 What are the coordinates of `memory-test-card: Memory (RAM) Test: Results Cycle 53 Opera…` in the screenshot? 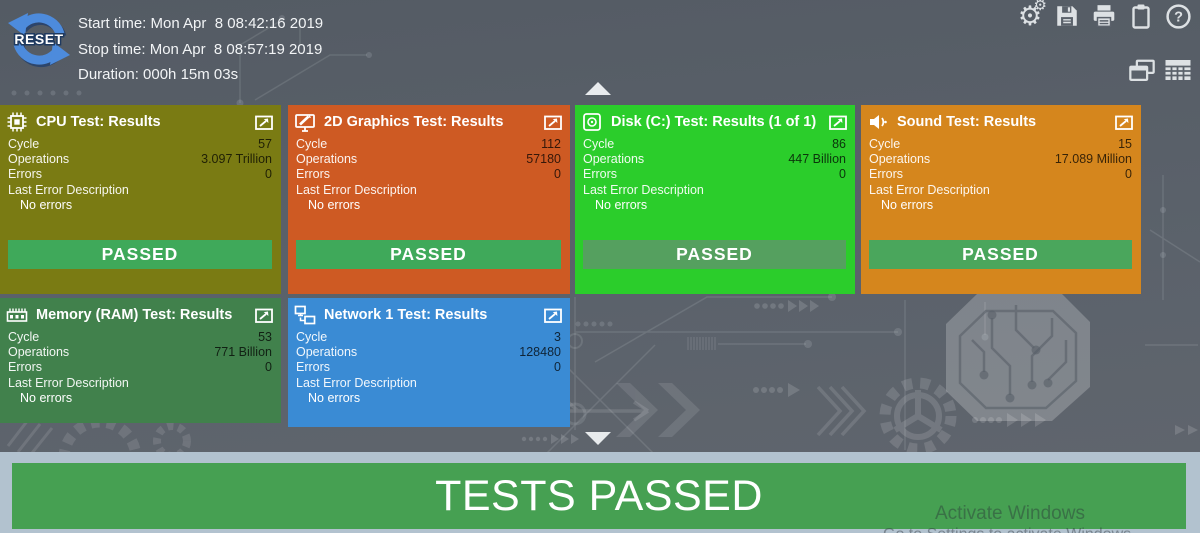 It's located at (140, 360).